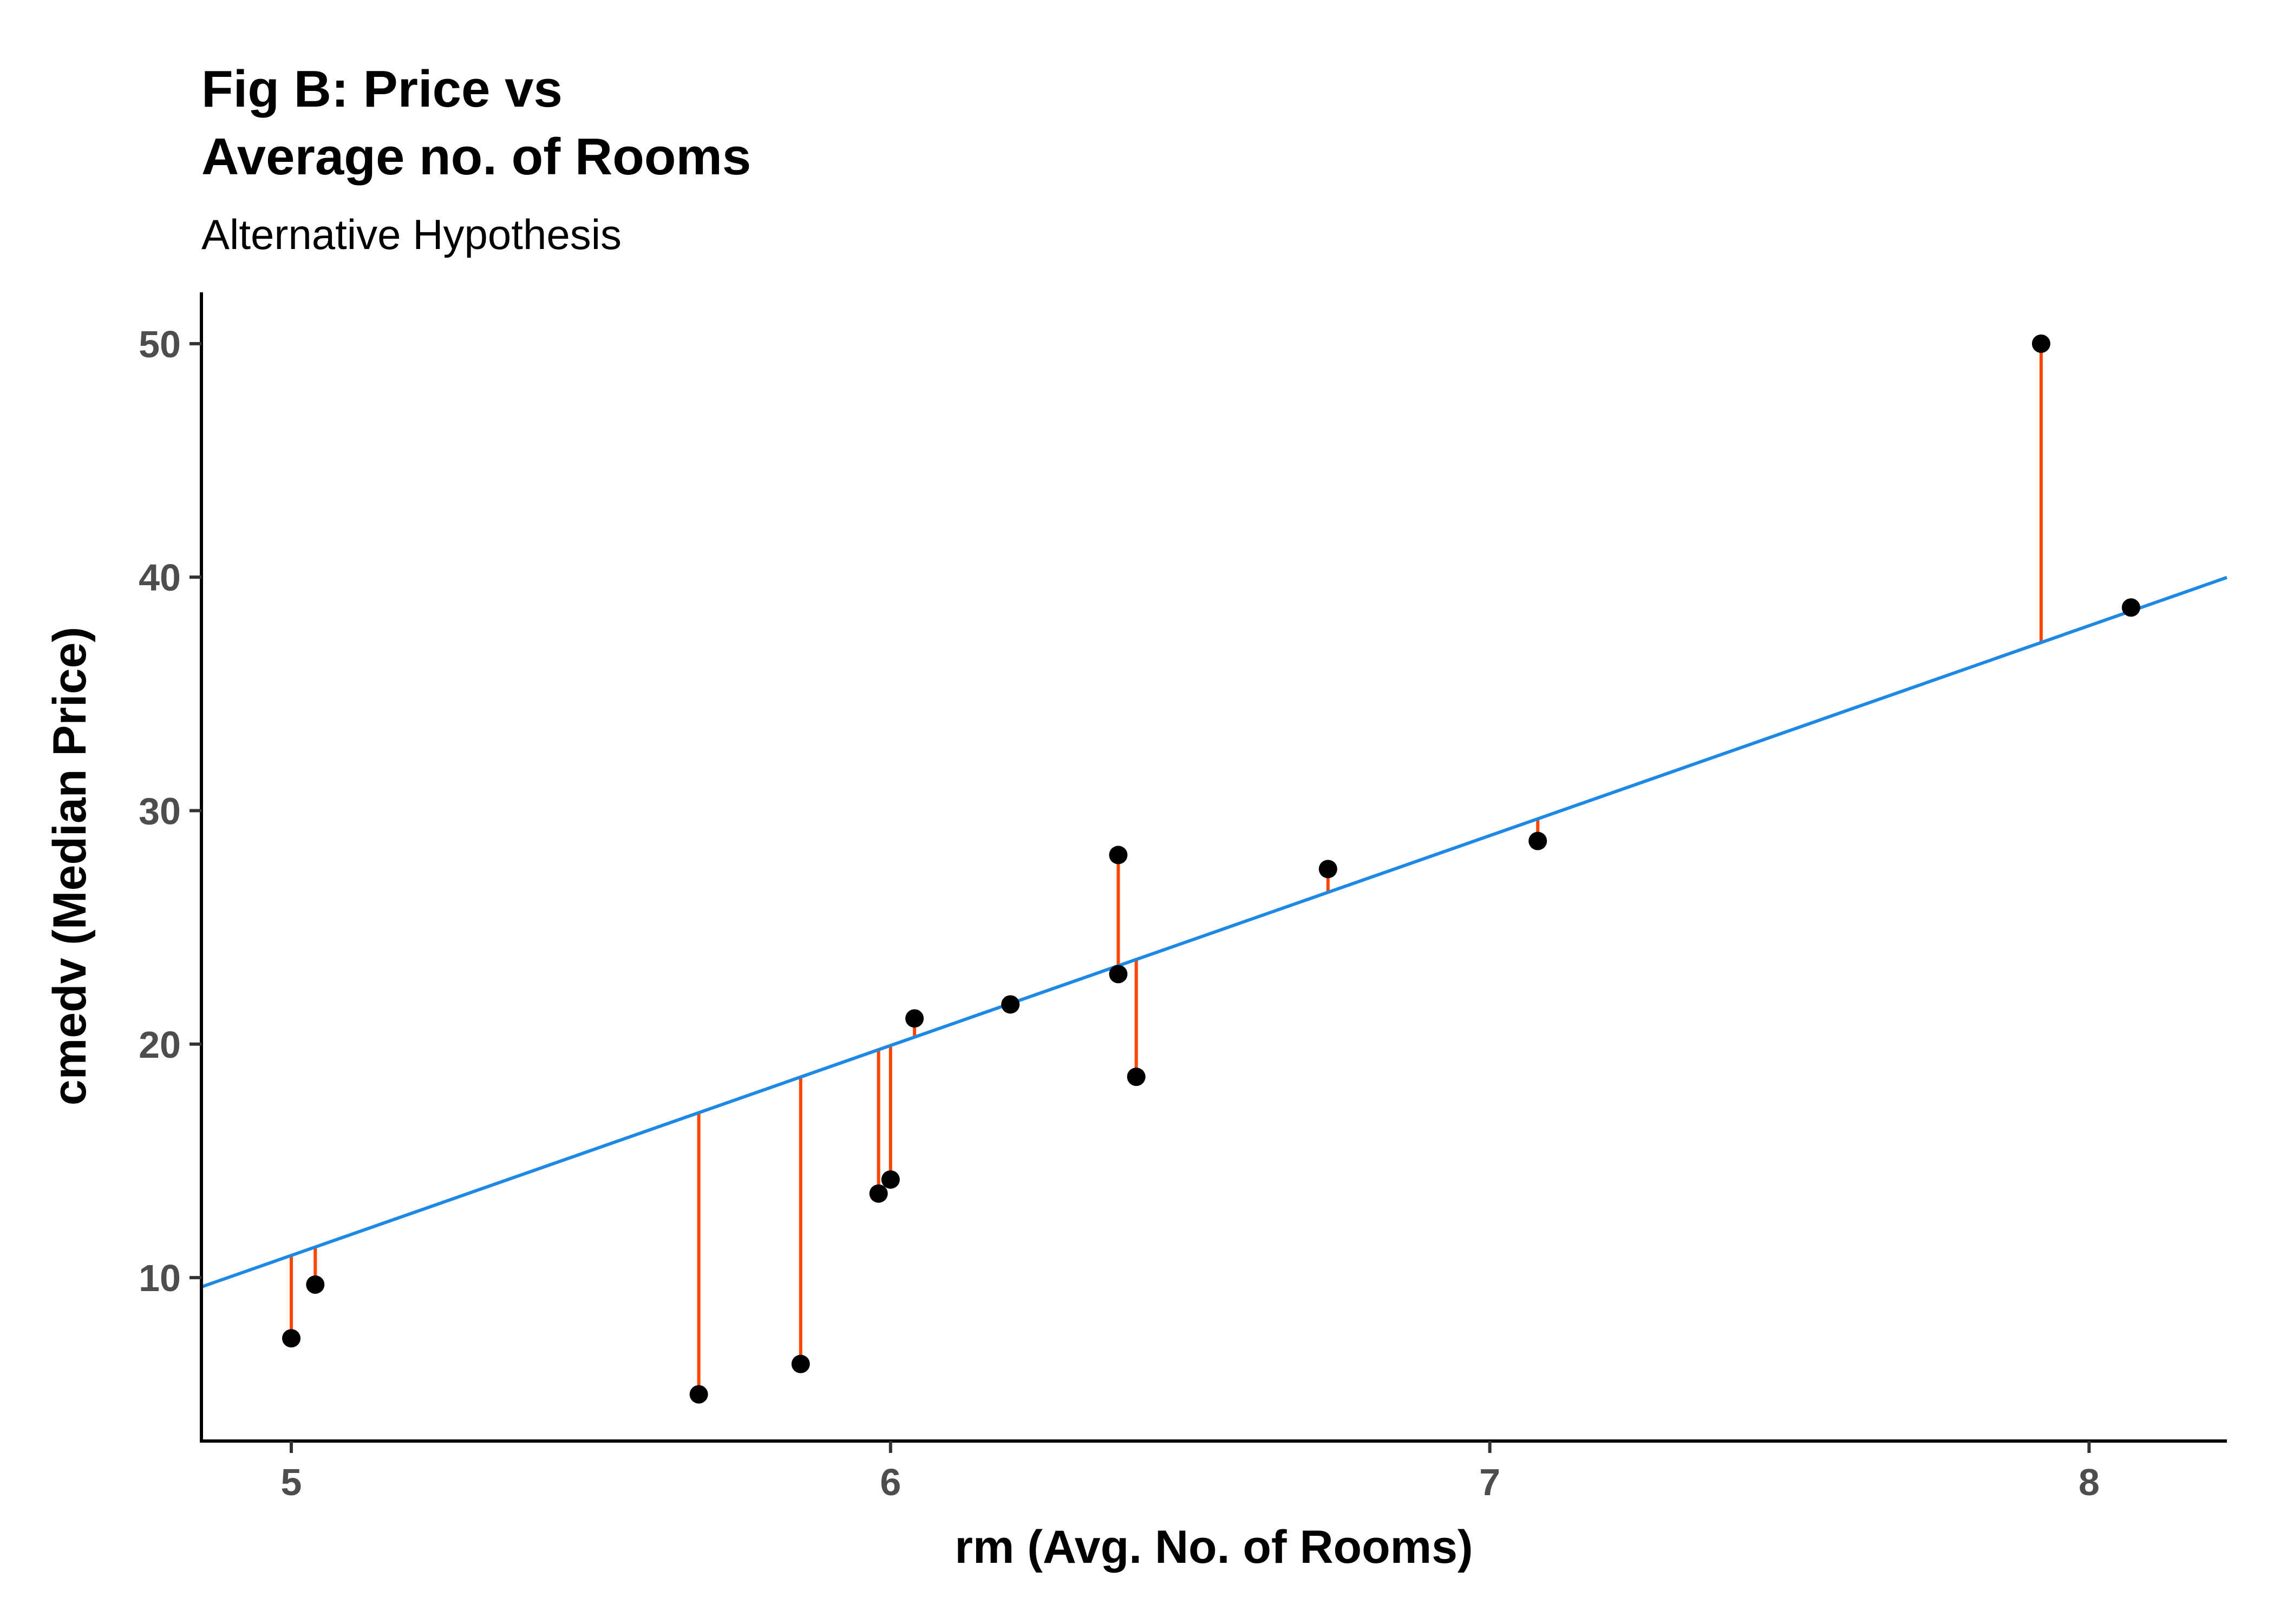  Describe the element at coordinates (160, 811) in the screenshot. I see `y-tick-label: 30` at that location.